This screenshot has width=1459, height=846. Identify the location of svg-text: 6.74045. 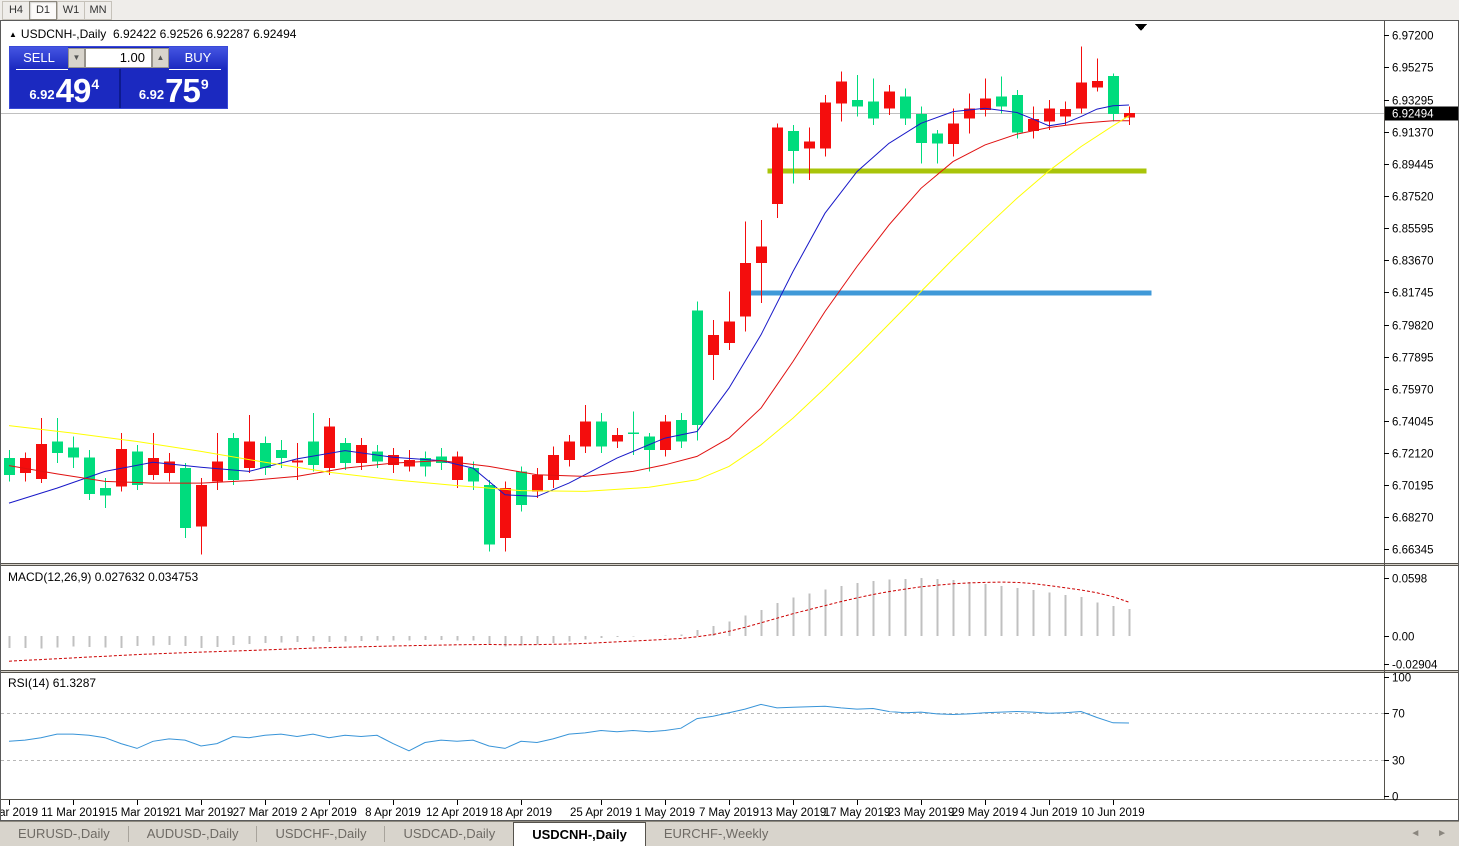
(1413, 423).